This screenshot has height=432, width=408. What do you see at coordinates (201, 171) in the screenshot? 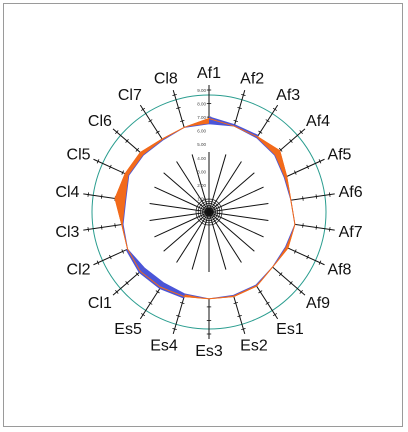
I see `r-tick-label: 3.00` at bounding box center [201, 171].